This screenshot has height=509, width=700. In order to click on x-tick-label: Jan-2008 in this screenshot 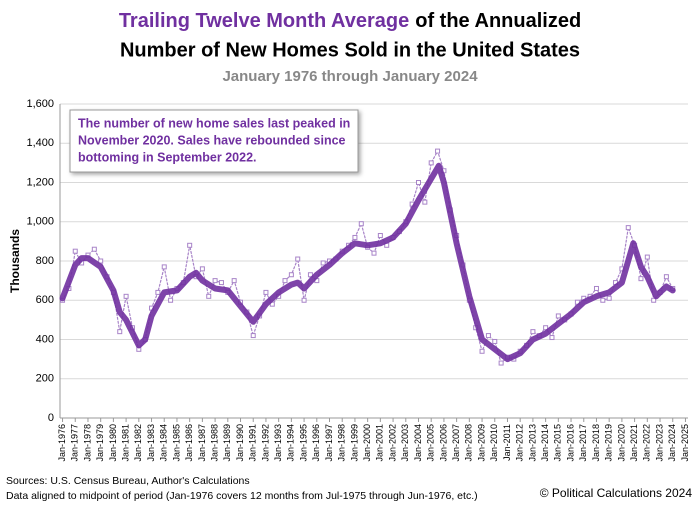, I will do `click(469, 443)`.